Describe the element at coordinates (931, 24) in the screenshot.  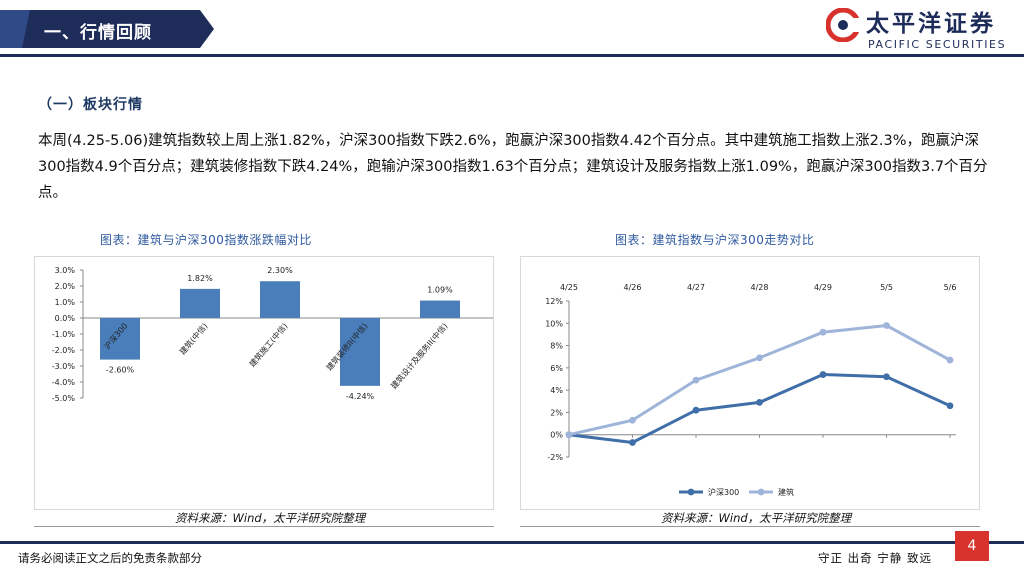
I see `brand-name-cn: 太平洋证券` at that location.